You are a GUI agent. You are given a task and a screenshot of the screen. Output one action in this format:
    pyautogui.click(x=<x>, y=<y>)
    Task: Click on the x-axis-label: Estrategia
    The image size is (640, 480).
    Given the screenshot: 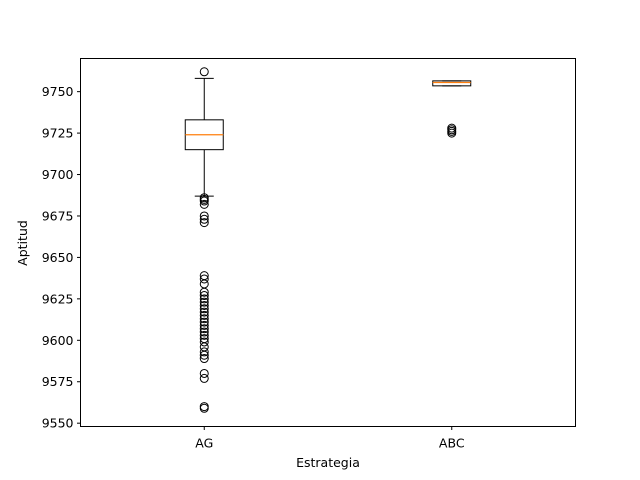 What is the action you would take?
    pyautogui.click(x=328, y=462)
    